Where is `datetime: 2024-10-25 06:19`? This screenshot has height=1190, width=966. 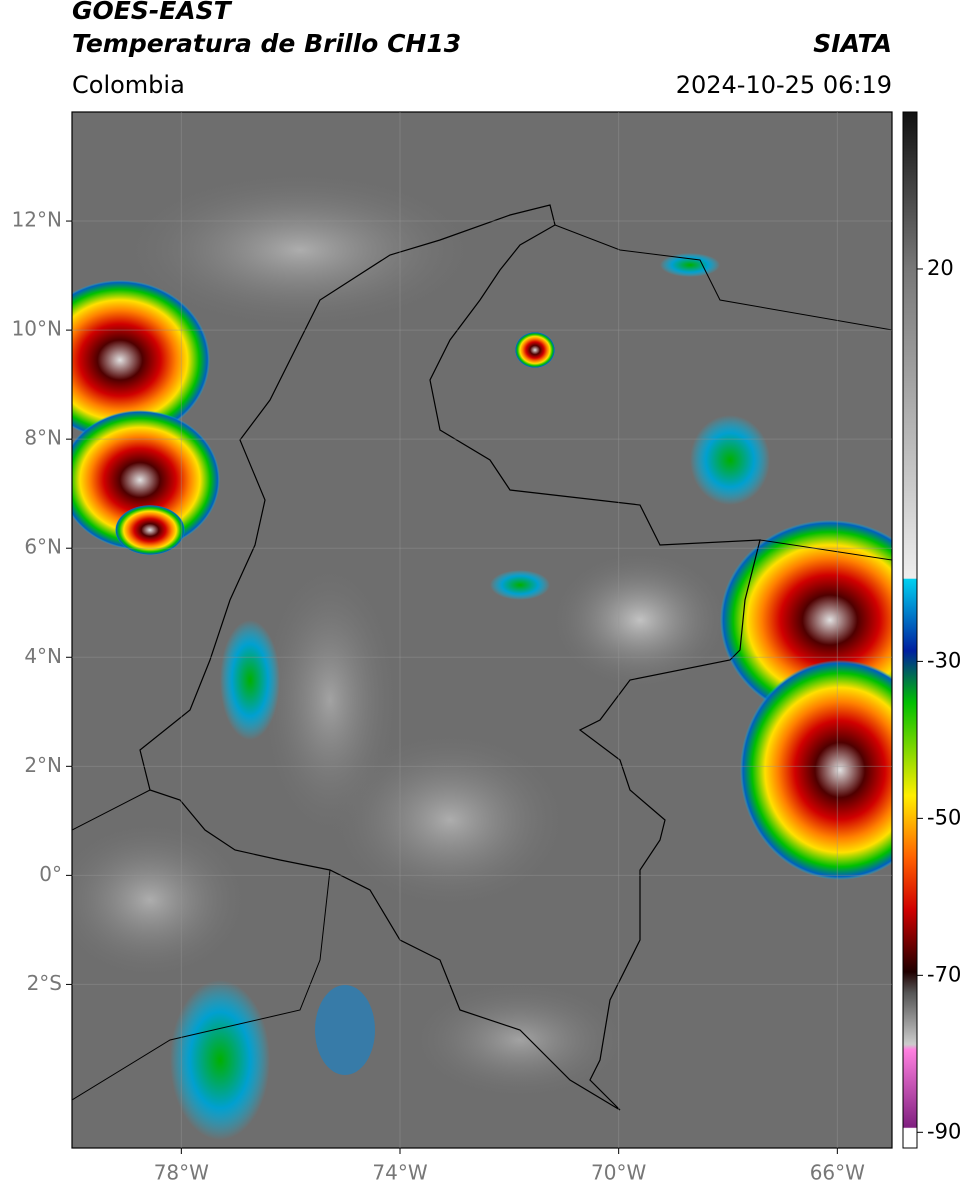 datetime: 2024-10-25 06:19 is located at coordinates (784, 85).